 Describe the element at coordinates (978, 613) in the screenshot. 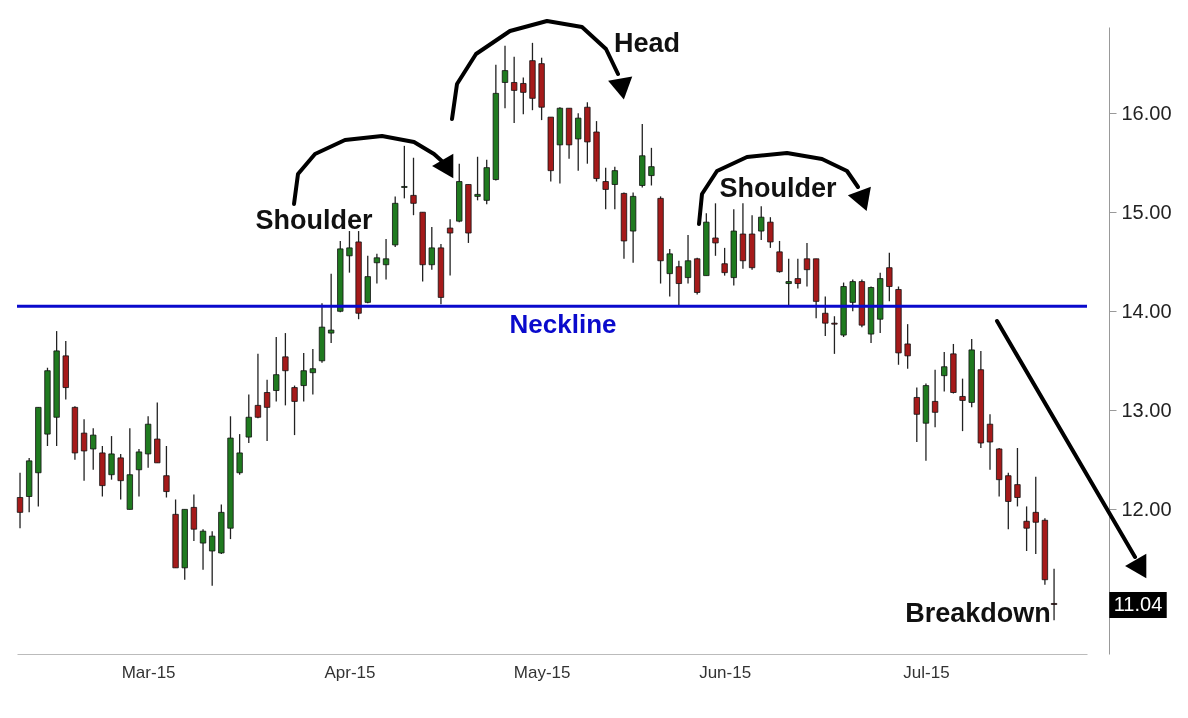

I see `annotation: Breakdown` at that location.